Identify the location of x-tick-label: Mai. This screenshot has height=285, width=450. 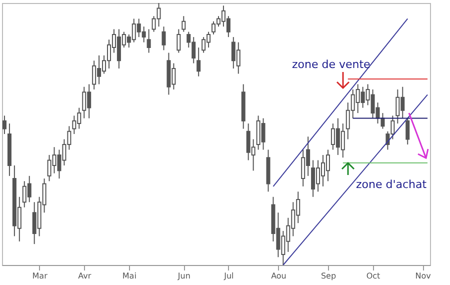
(129, 276).